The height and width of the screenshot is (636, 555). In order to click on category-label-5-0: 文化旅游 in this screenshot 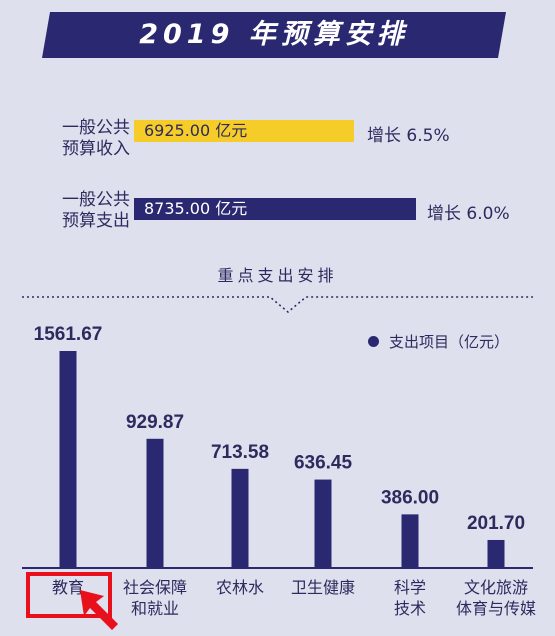, I will do `click(496, 587)`.